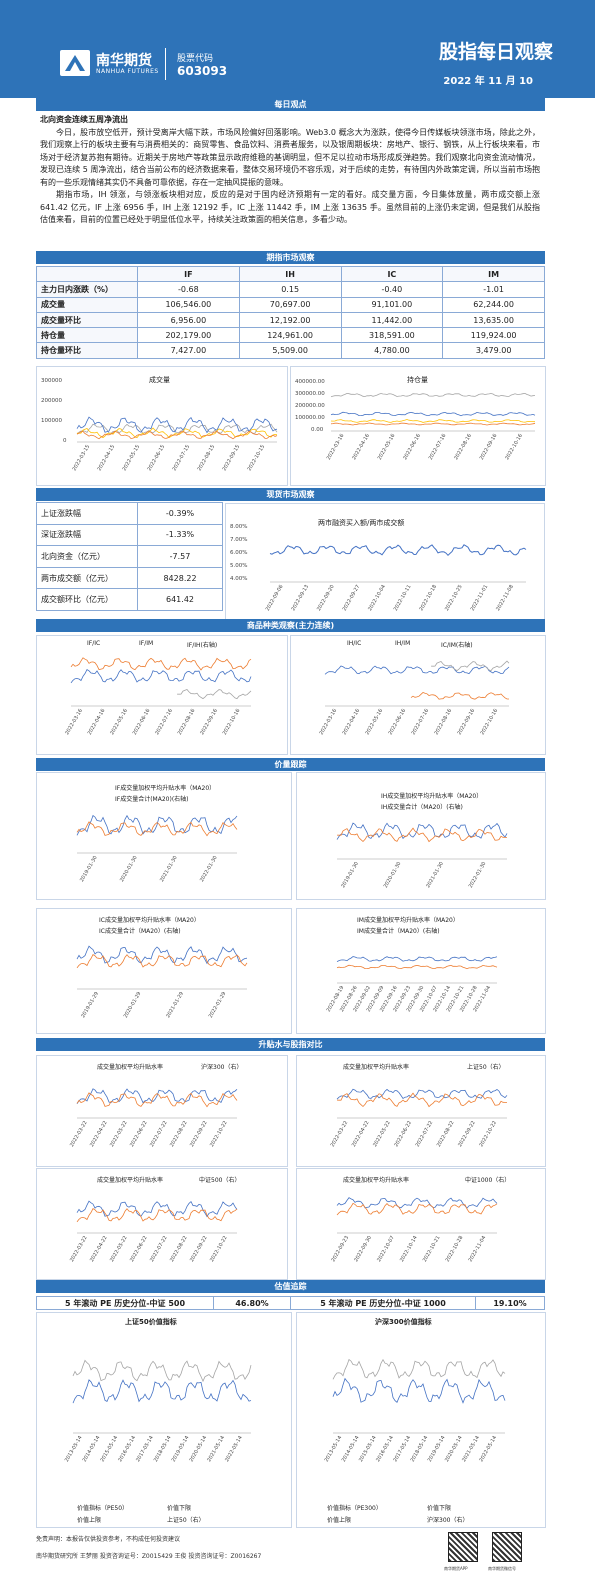 This screenshot has width=595, height=1584. I want to click on stock-code-label: 股票代码, so click(195, 59).